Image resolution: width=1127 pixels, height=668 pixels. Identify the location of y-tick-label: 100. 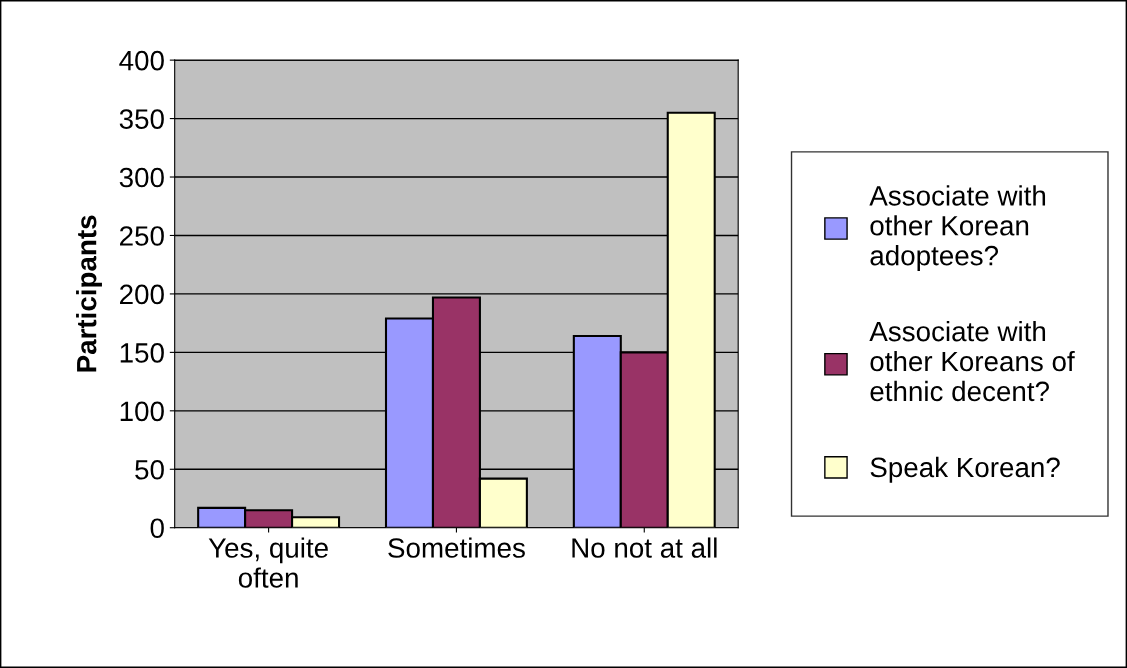
(142, 411).